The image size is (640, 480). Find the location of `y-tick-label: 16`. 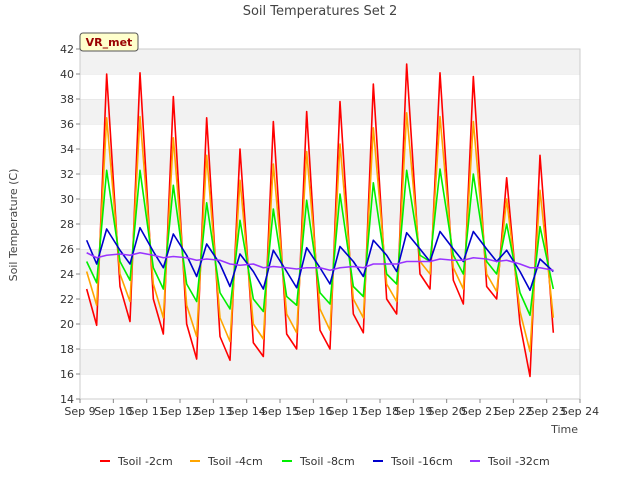

y-tick-label: 16 is located at coordinates (67, 374).